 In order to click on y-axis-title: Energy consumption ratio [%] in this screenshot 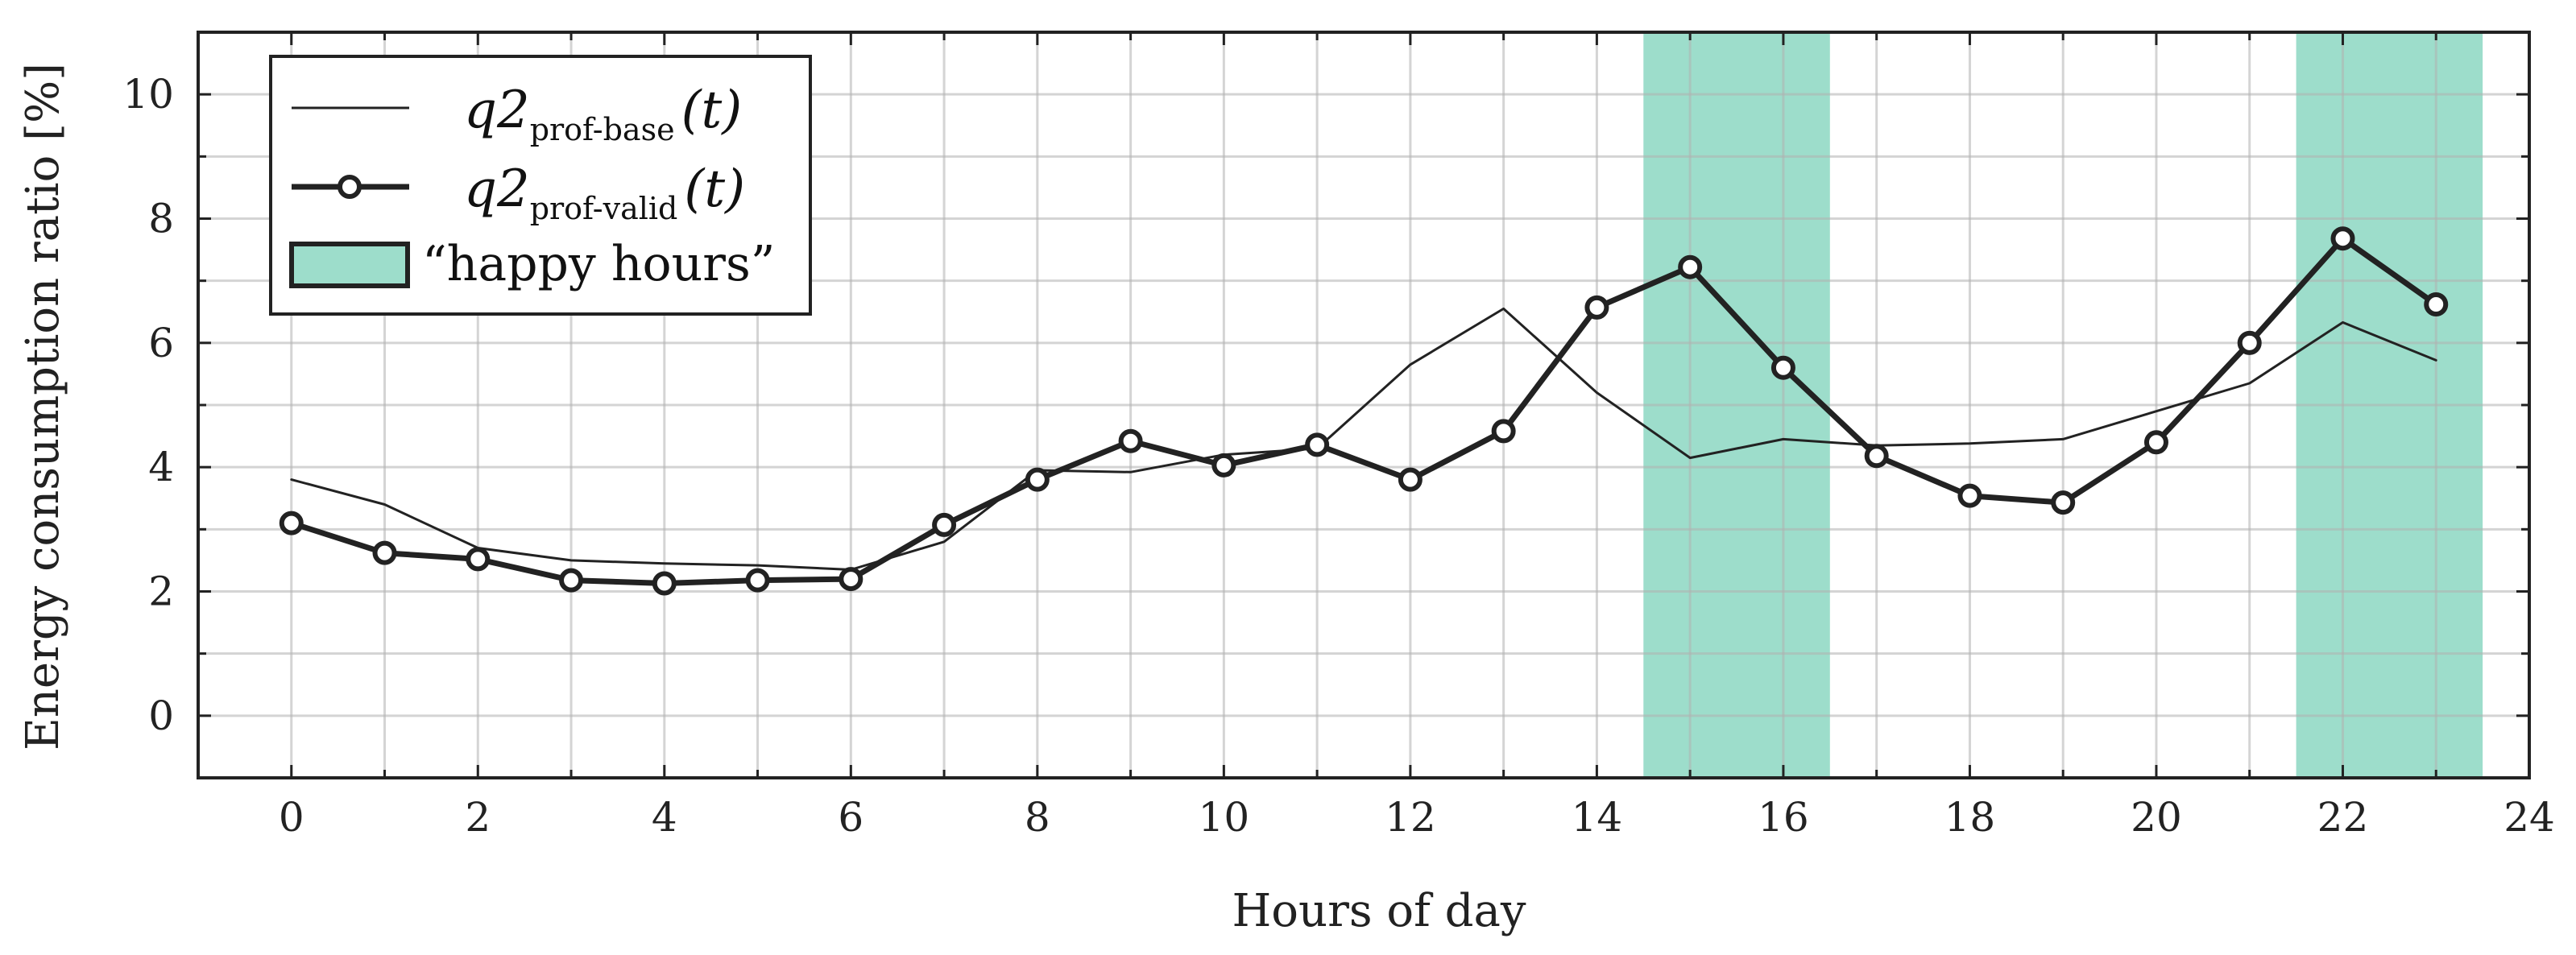, I will do `click(43, 406)`.